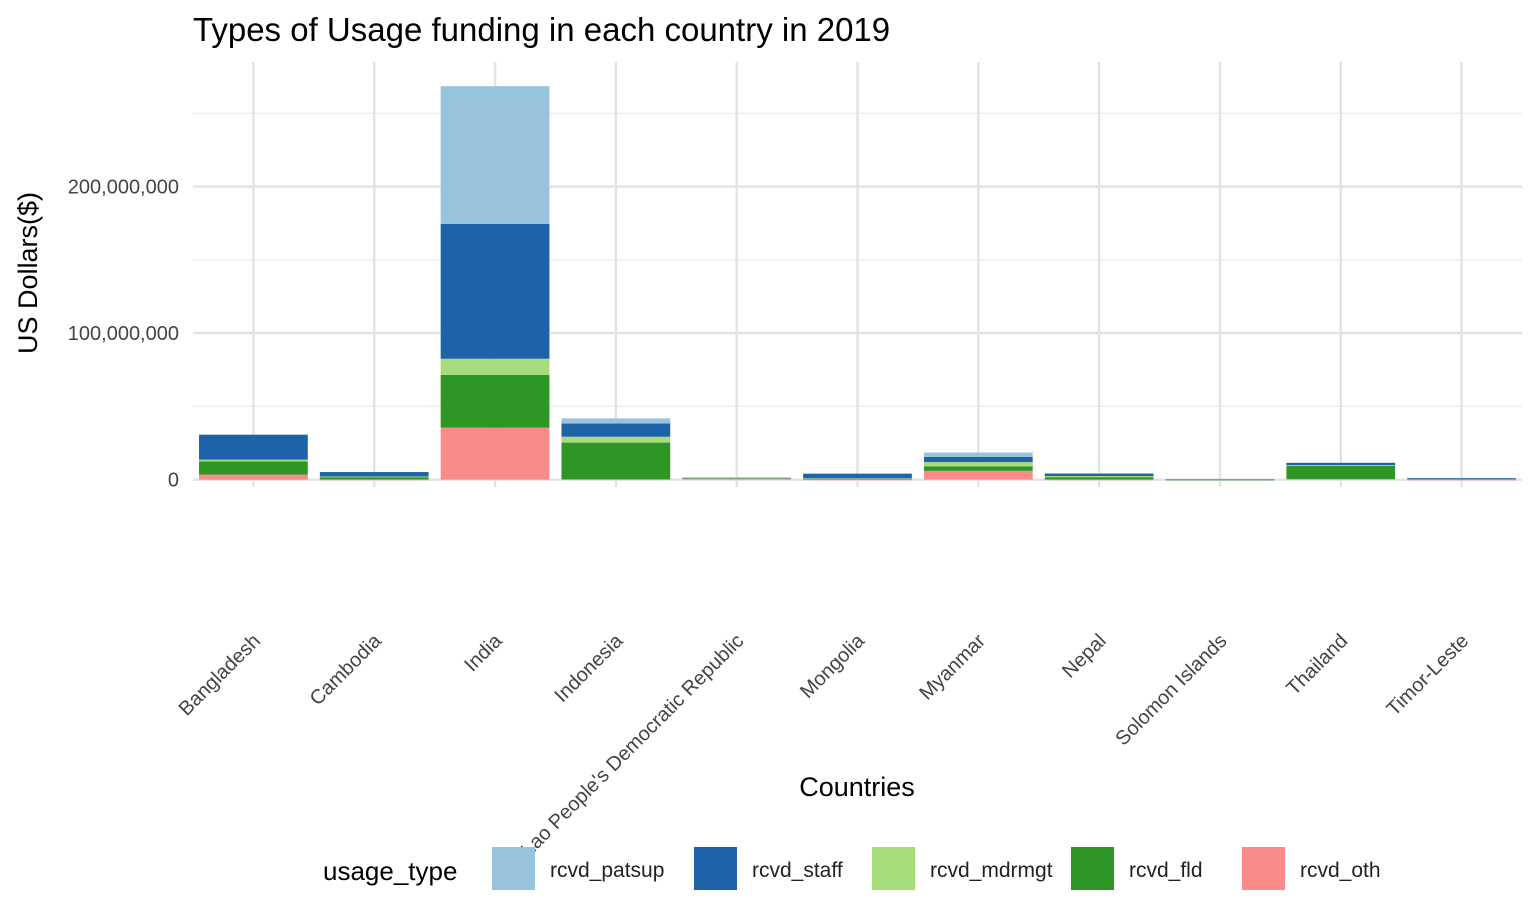 Image resolution: width=1536 pixels, height=921 pixels. What do you see at coordinates (833, 666) in the screenshot?
I see `x-tick-label: Mongolia` at bounding box center [833, 666].